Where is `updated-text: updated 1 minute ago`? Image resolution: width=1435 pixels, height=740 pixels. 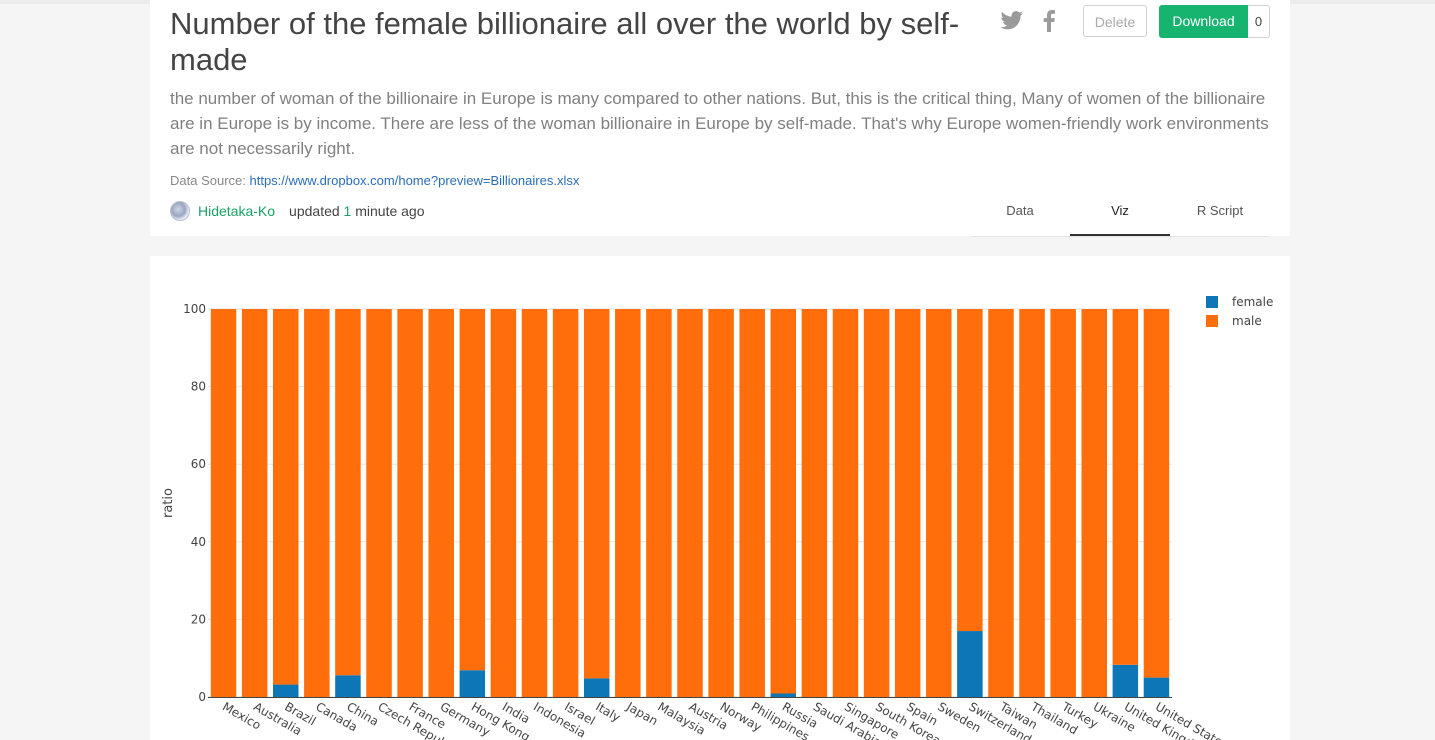
updated-text: updated 1 minute ago is located at coordinates (356, 211).